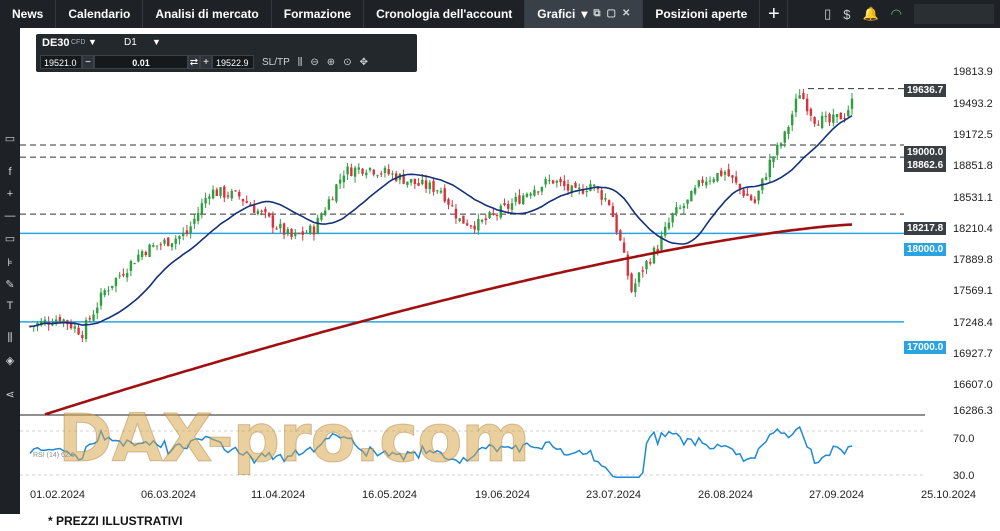 This screenshot has width=1000, height=531. I want to click on date-axis-label: 16.05.2024, so click(390, 495).